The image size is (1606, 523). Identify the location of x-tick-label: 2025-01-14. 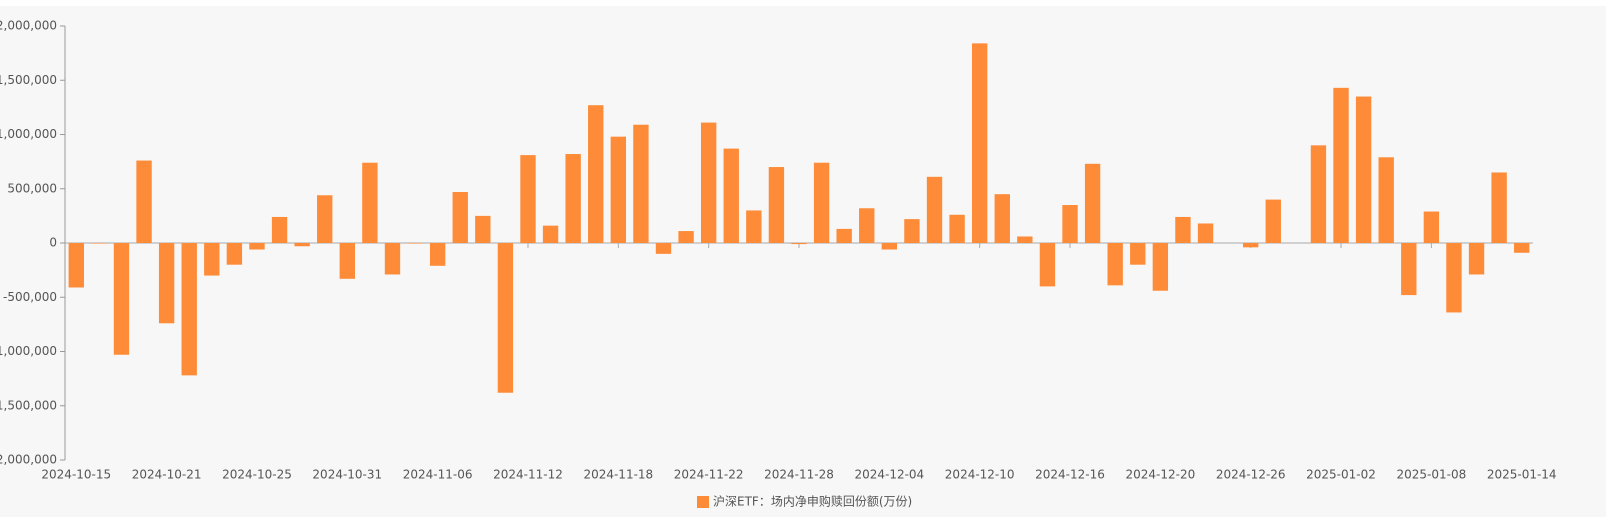
(1522, 475).